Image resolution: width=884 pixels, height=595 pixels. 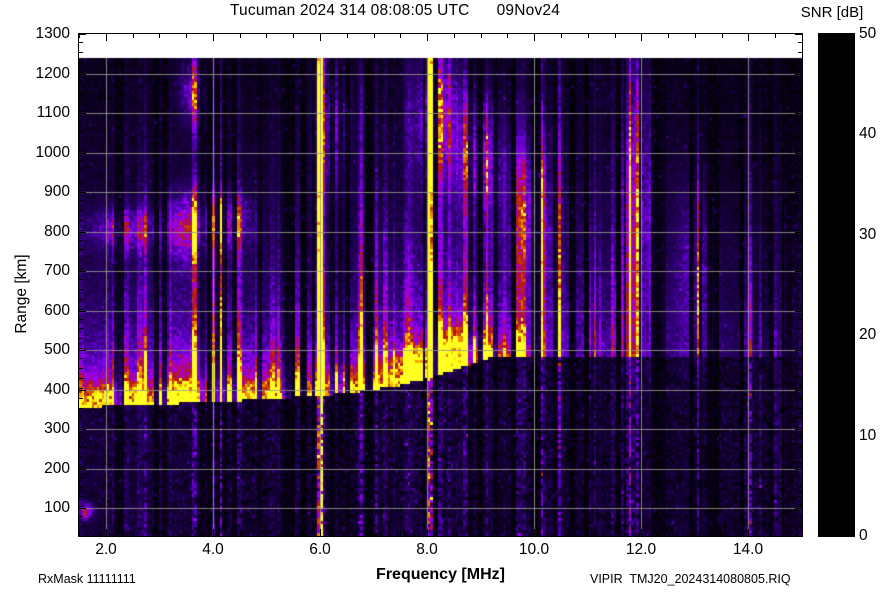 I want to click on y-tick-label: 400, so click(x=57, y=389).